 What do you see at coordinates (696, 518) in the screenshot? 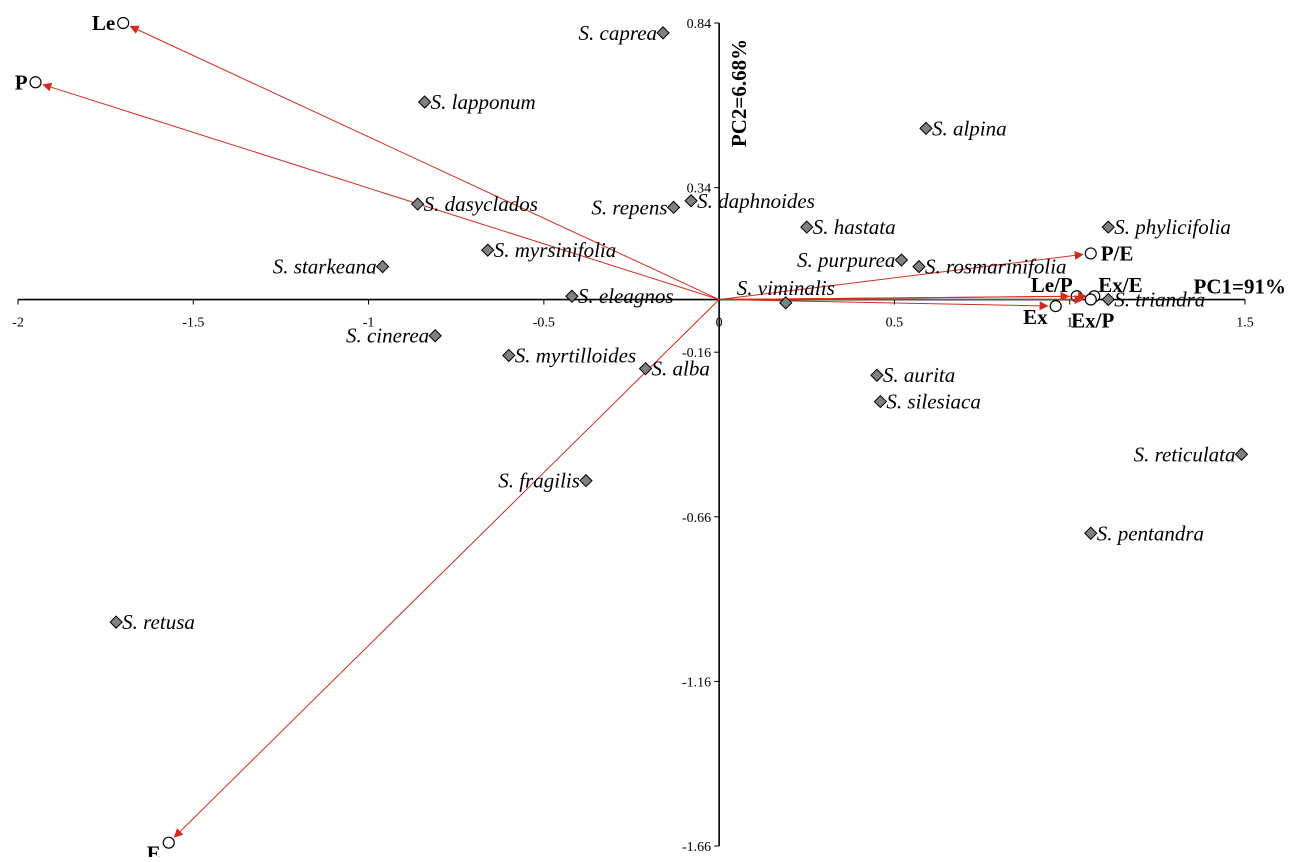
I see `y-tick-label: -0.66` at bounding box center [696, 518].